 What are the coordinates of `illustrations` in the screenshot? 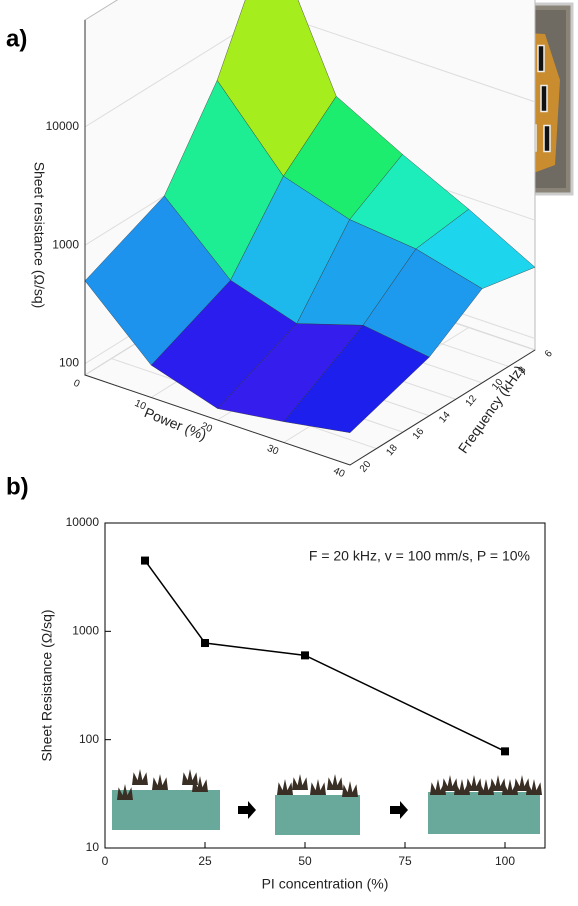 It's located at (327, 802).